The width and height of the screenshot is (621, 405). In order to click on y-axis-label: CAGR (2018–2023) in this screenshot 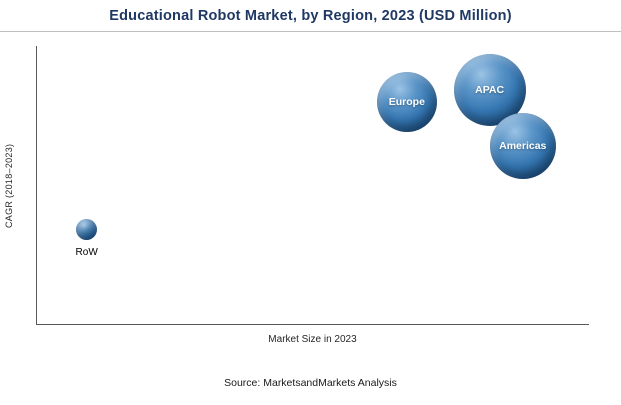, I will do `click(9, 185)`.